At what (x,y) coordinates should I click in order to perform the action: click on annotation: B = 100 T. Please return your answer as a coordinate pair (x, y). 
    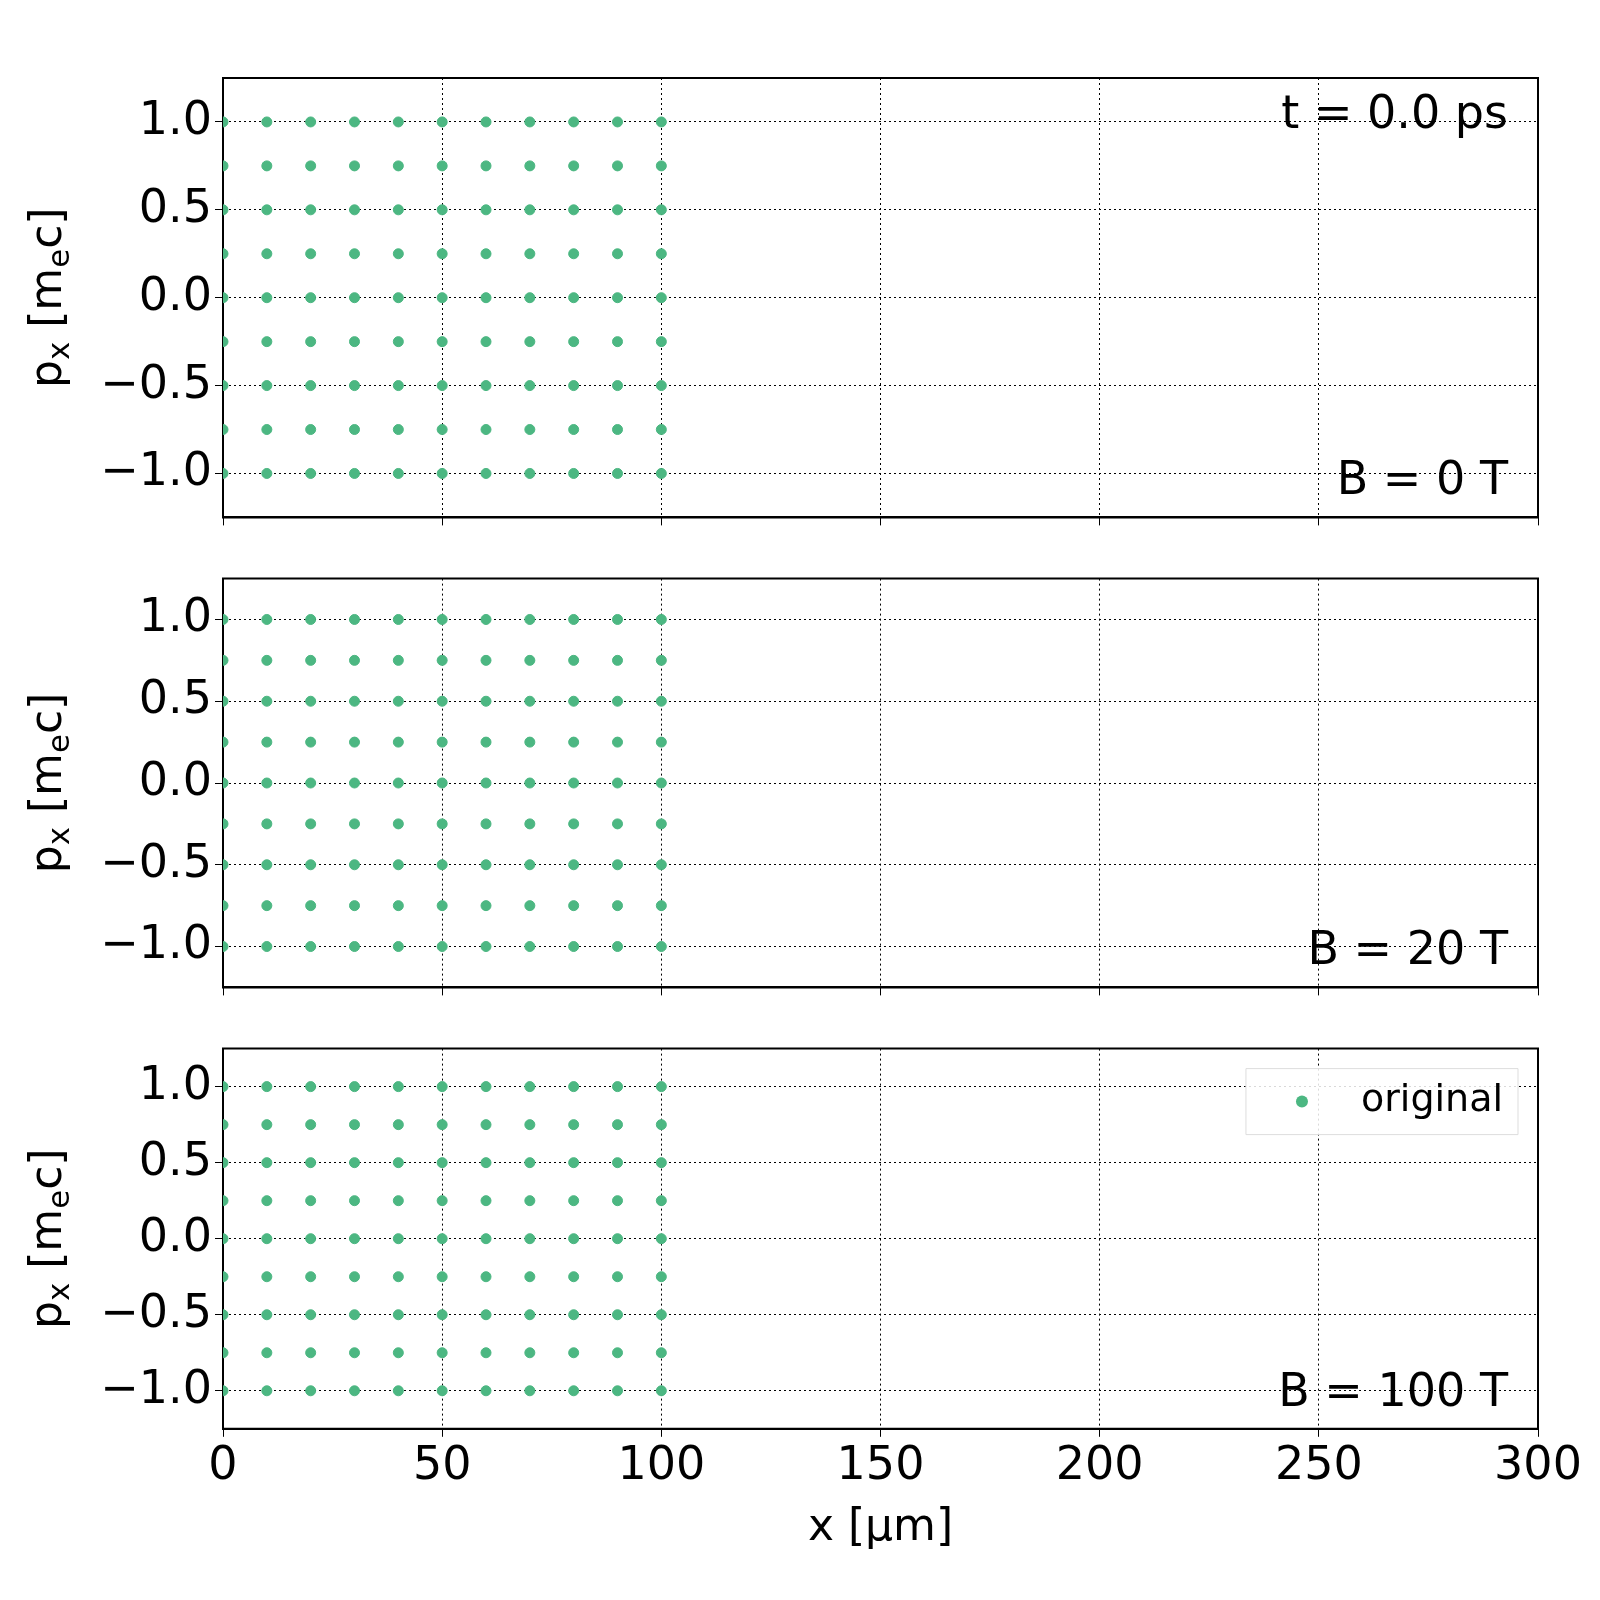
    Looking at the image, I should click on (1393, 1389).